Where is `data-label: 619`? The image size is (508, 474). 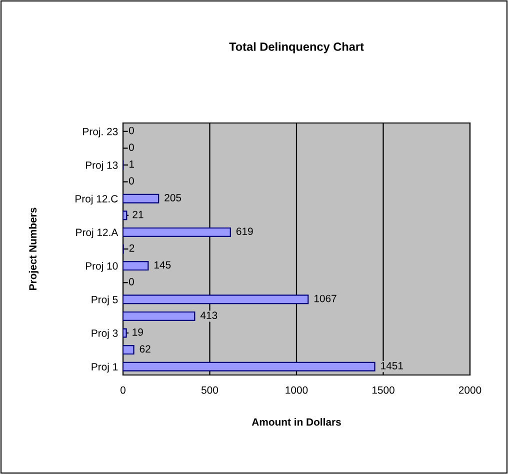 data-label: 619 is located at coordinates (244, 231).